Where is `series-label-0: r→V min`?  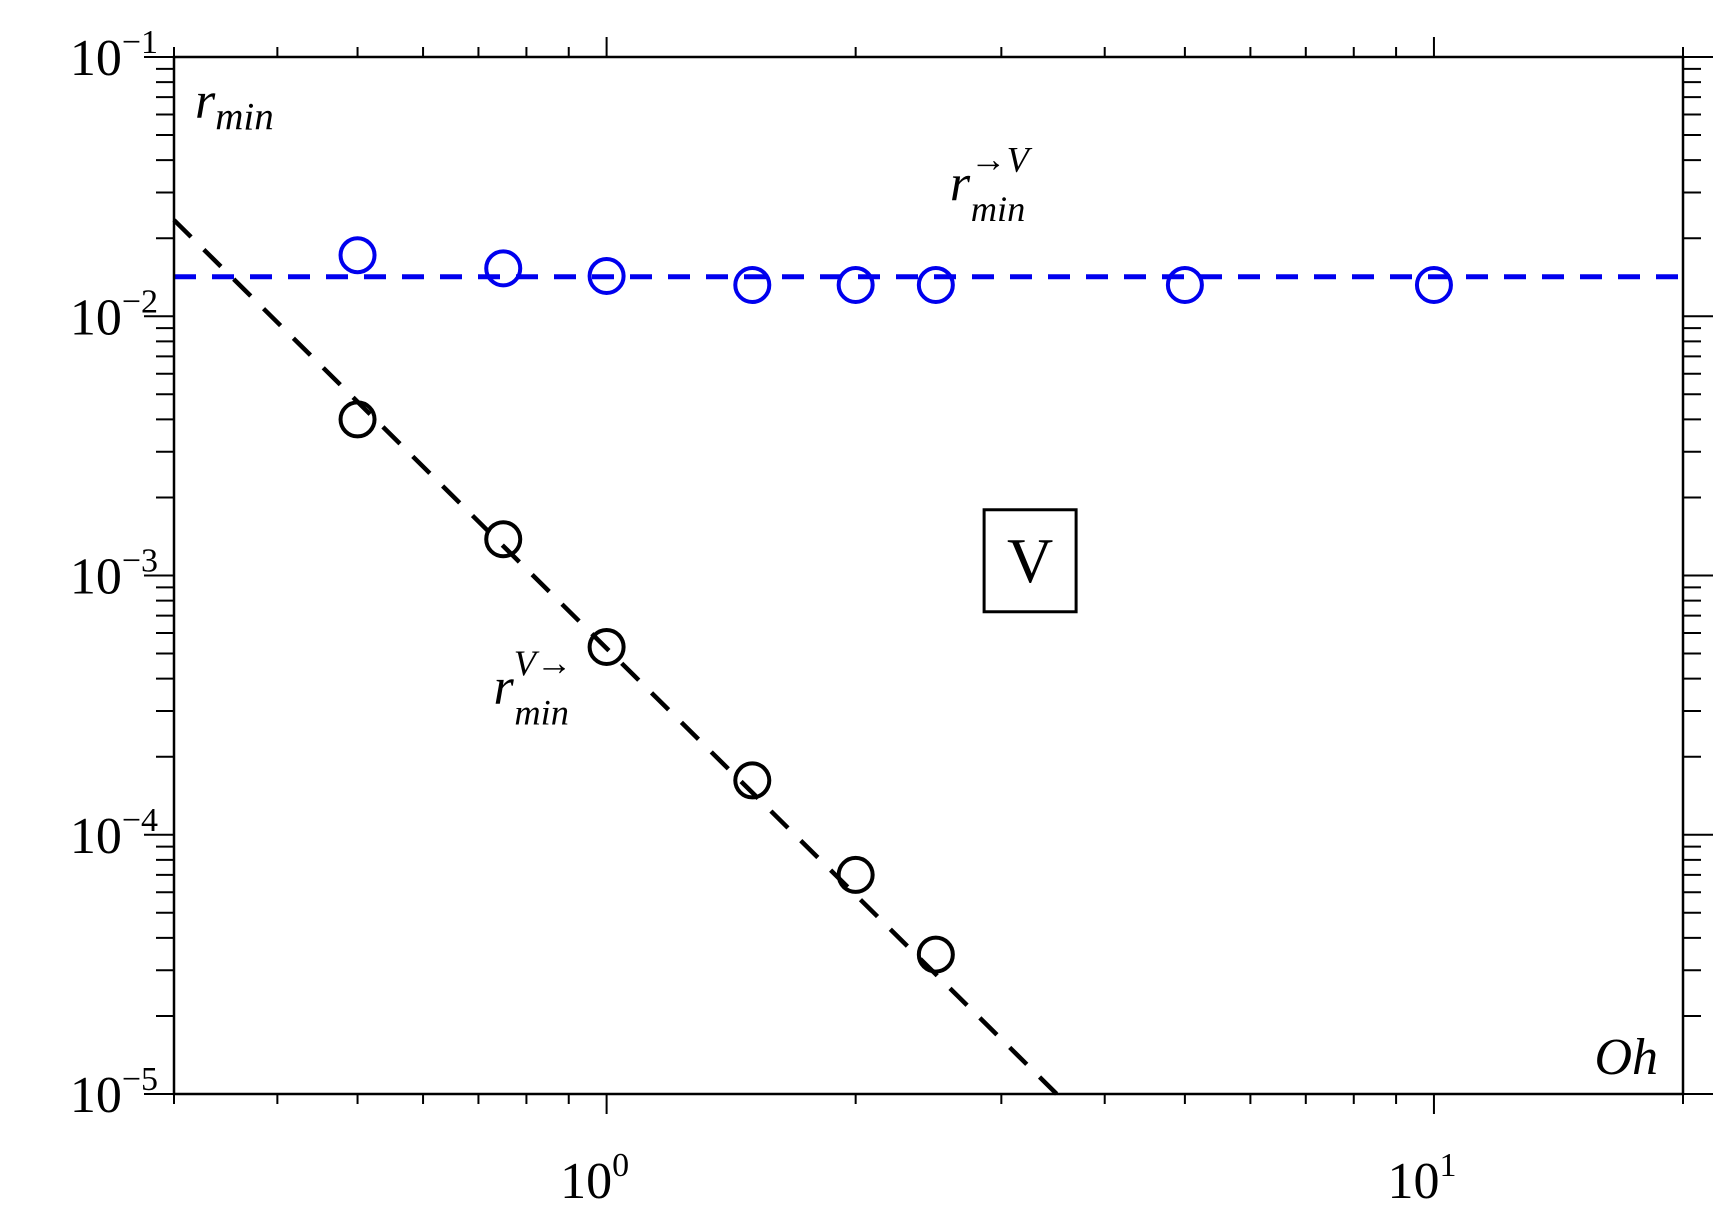
series-label-0: r→V min is located at coordinates (991, 184).